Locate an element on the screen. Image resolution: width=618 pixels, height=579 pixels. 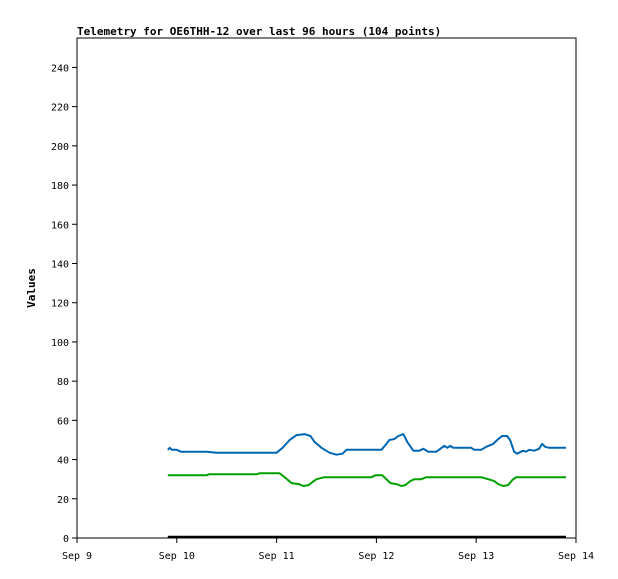
y-tick-label: 100 is located at coordinates (60, 343).